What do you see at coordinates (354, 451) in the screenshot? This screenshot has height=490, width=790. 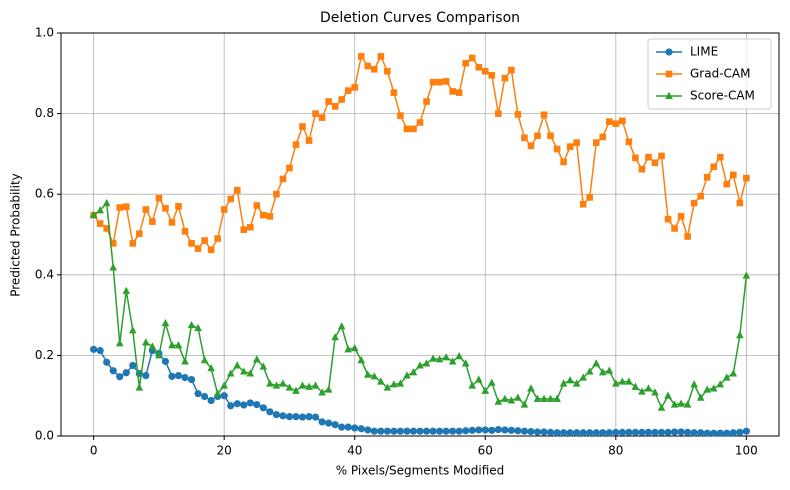 I see `x-tick-label: 40` at bounding box center [354, 451].